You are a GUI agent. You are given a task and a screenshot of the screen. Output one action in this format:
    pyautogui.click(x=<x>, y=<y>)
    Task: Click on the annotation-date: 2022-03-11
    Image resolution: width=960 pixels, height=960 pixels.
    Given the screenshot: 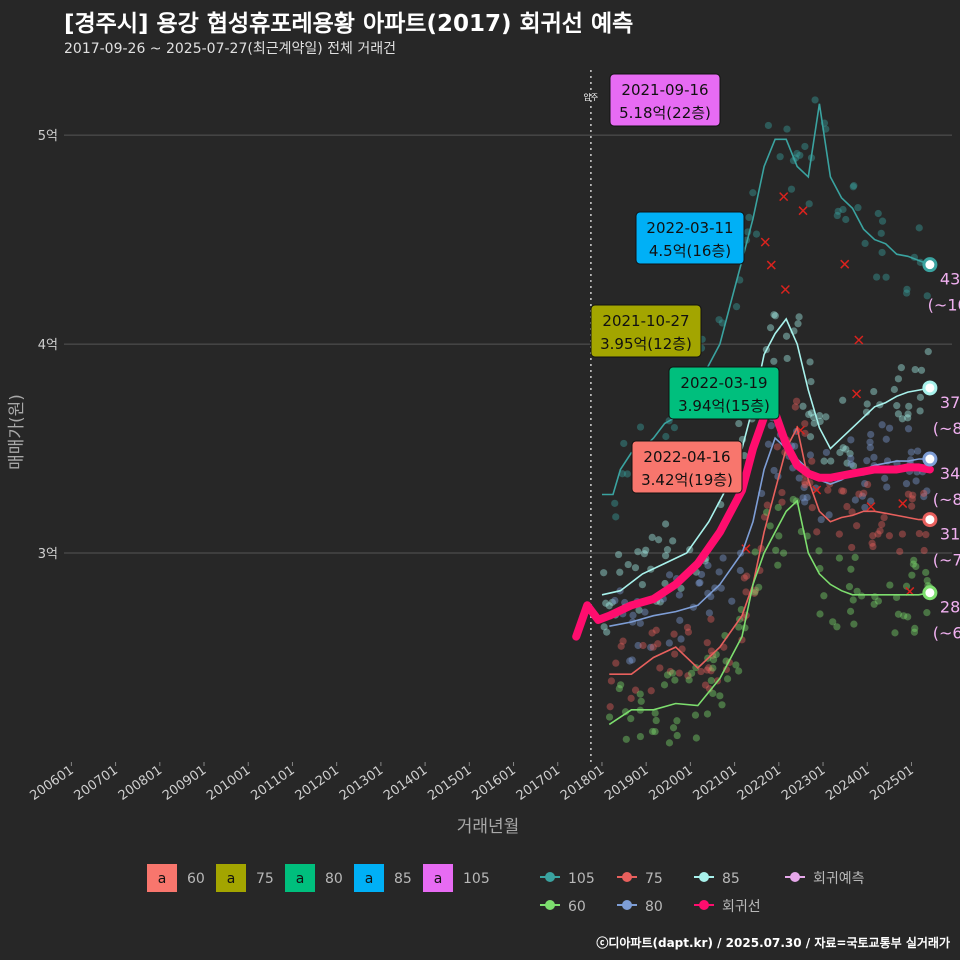 What is the action you would take?
    pyautogui.click(x=689, y=228)
    